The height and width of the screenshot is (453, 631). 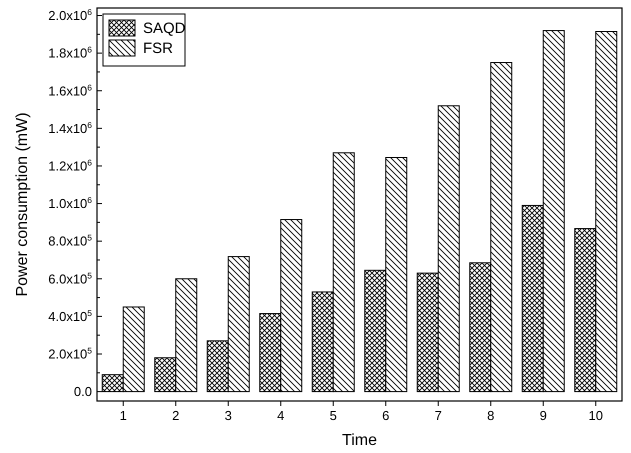 What do you see at coordinates (70, 52) in the screenshot?
I see `y-tick-label: 1.8x10$^{6}$` at bounding box center [70, 52].